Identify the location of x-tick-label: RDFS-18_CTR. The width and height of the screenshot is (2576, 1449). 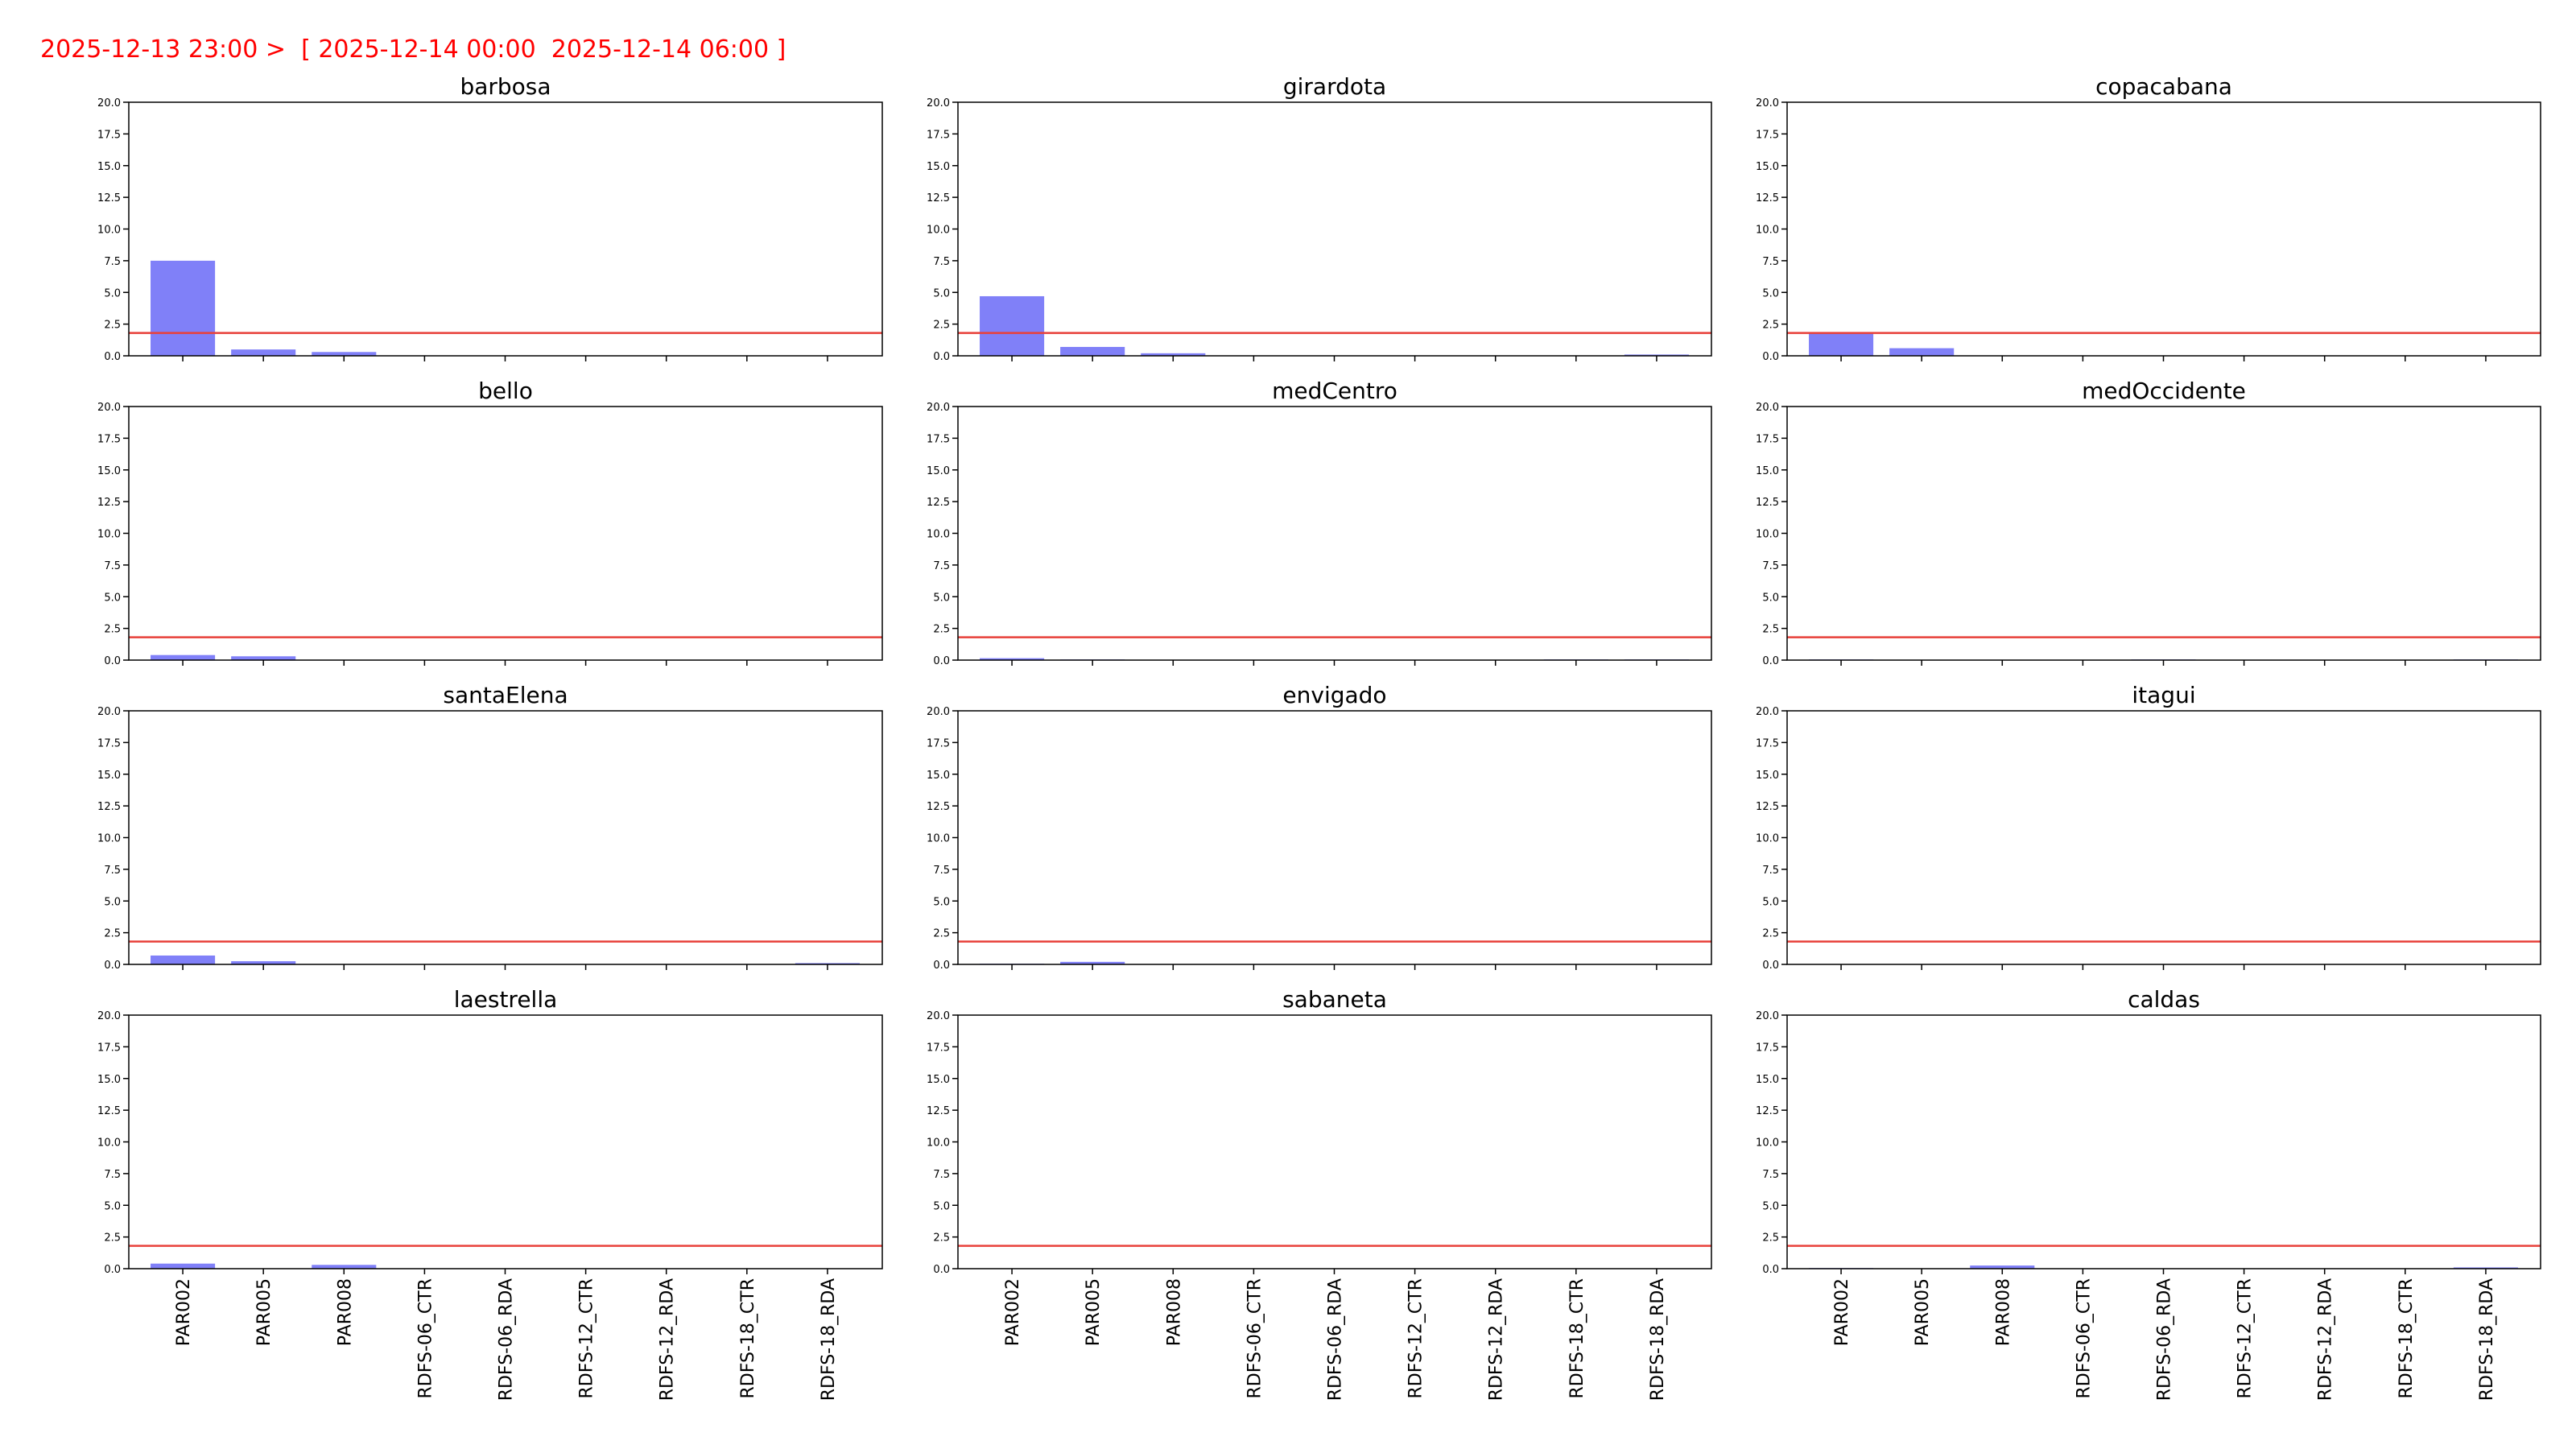
(2406, 1338).